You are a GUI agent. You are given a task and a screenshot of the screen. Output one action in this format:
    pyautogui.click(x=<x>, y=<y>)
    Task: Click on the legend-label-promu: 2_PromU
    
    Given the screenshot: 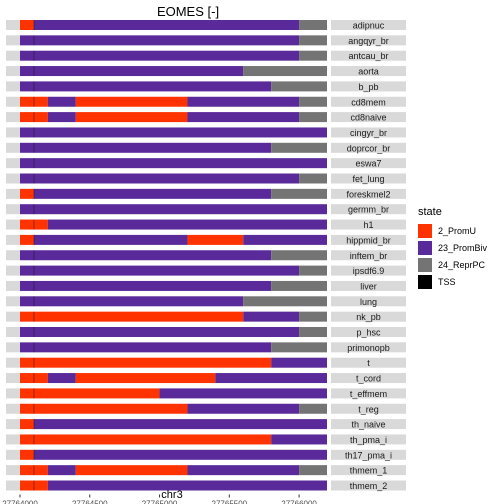 What is the action you would take?
    pyautogui.click(x=457, y=230)
    